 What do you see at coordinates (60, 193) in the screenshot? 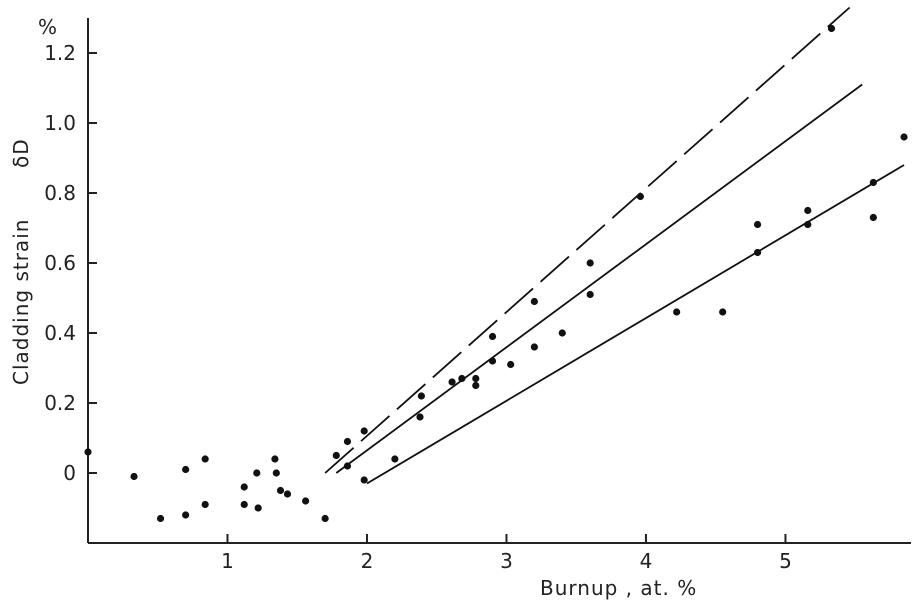
I see `y-tick-label: 0.8` at bounding box center [60, 193].